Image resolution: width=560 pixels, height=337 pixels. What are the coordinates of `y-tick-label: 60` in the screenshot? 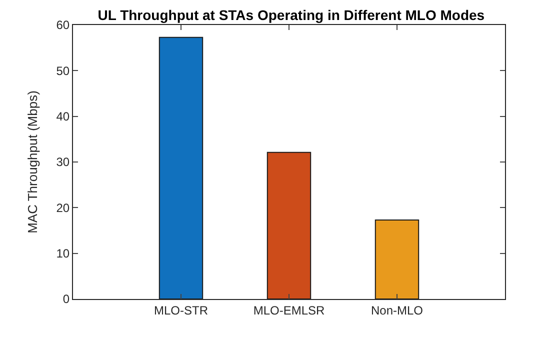 It's located at (63, 25).